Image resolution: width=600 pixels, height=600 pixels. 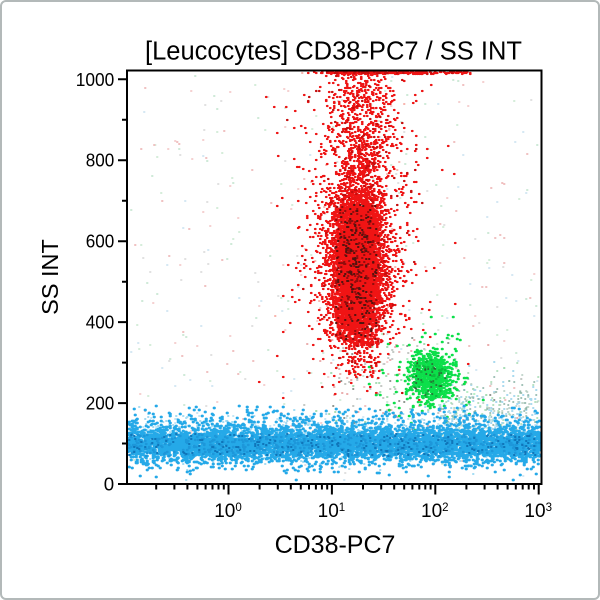 What do you see at coordinates (50, 277) in the screenshot?
I see `svg-text: SS INT` at bounding box center [50, 277].